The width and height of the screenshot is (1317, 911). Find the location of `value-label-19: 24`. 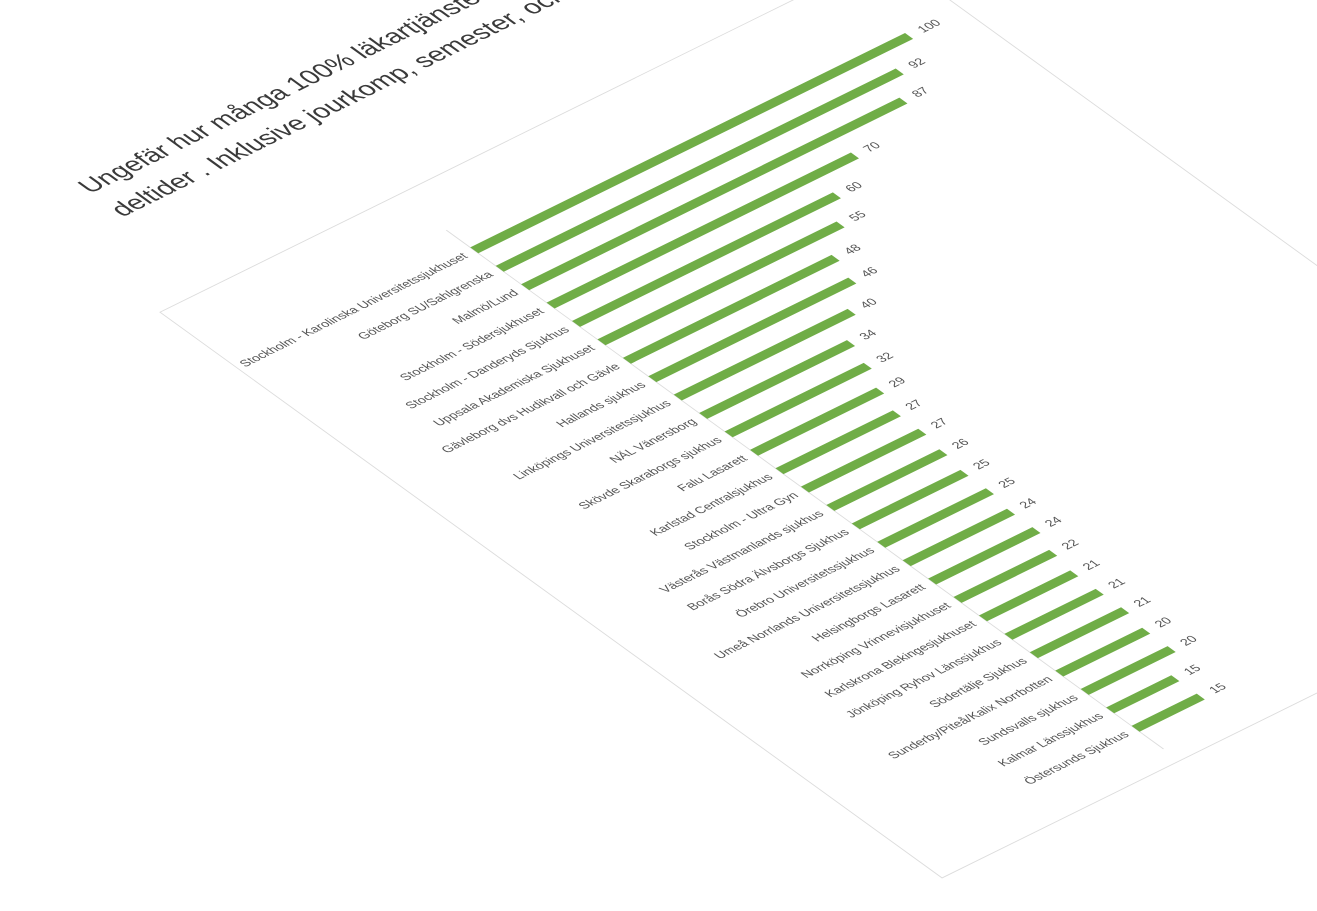

value-label-19: 24 is located at coordinates (1054, 522).